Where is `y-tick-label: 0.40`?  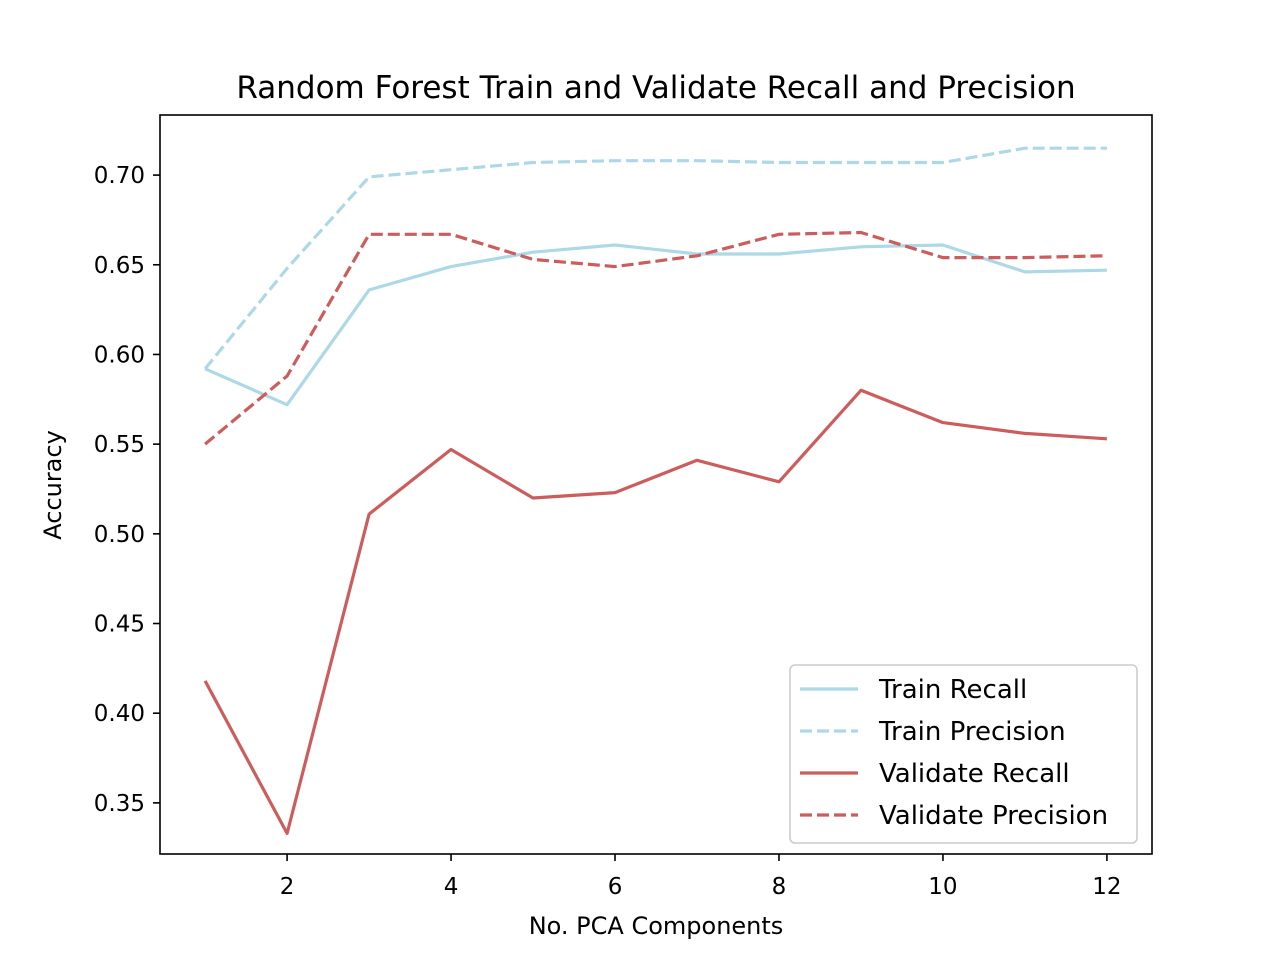
y-tick-label: 0.40 is located at coordinates (119, 714).